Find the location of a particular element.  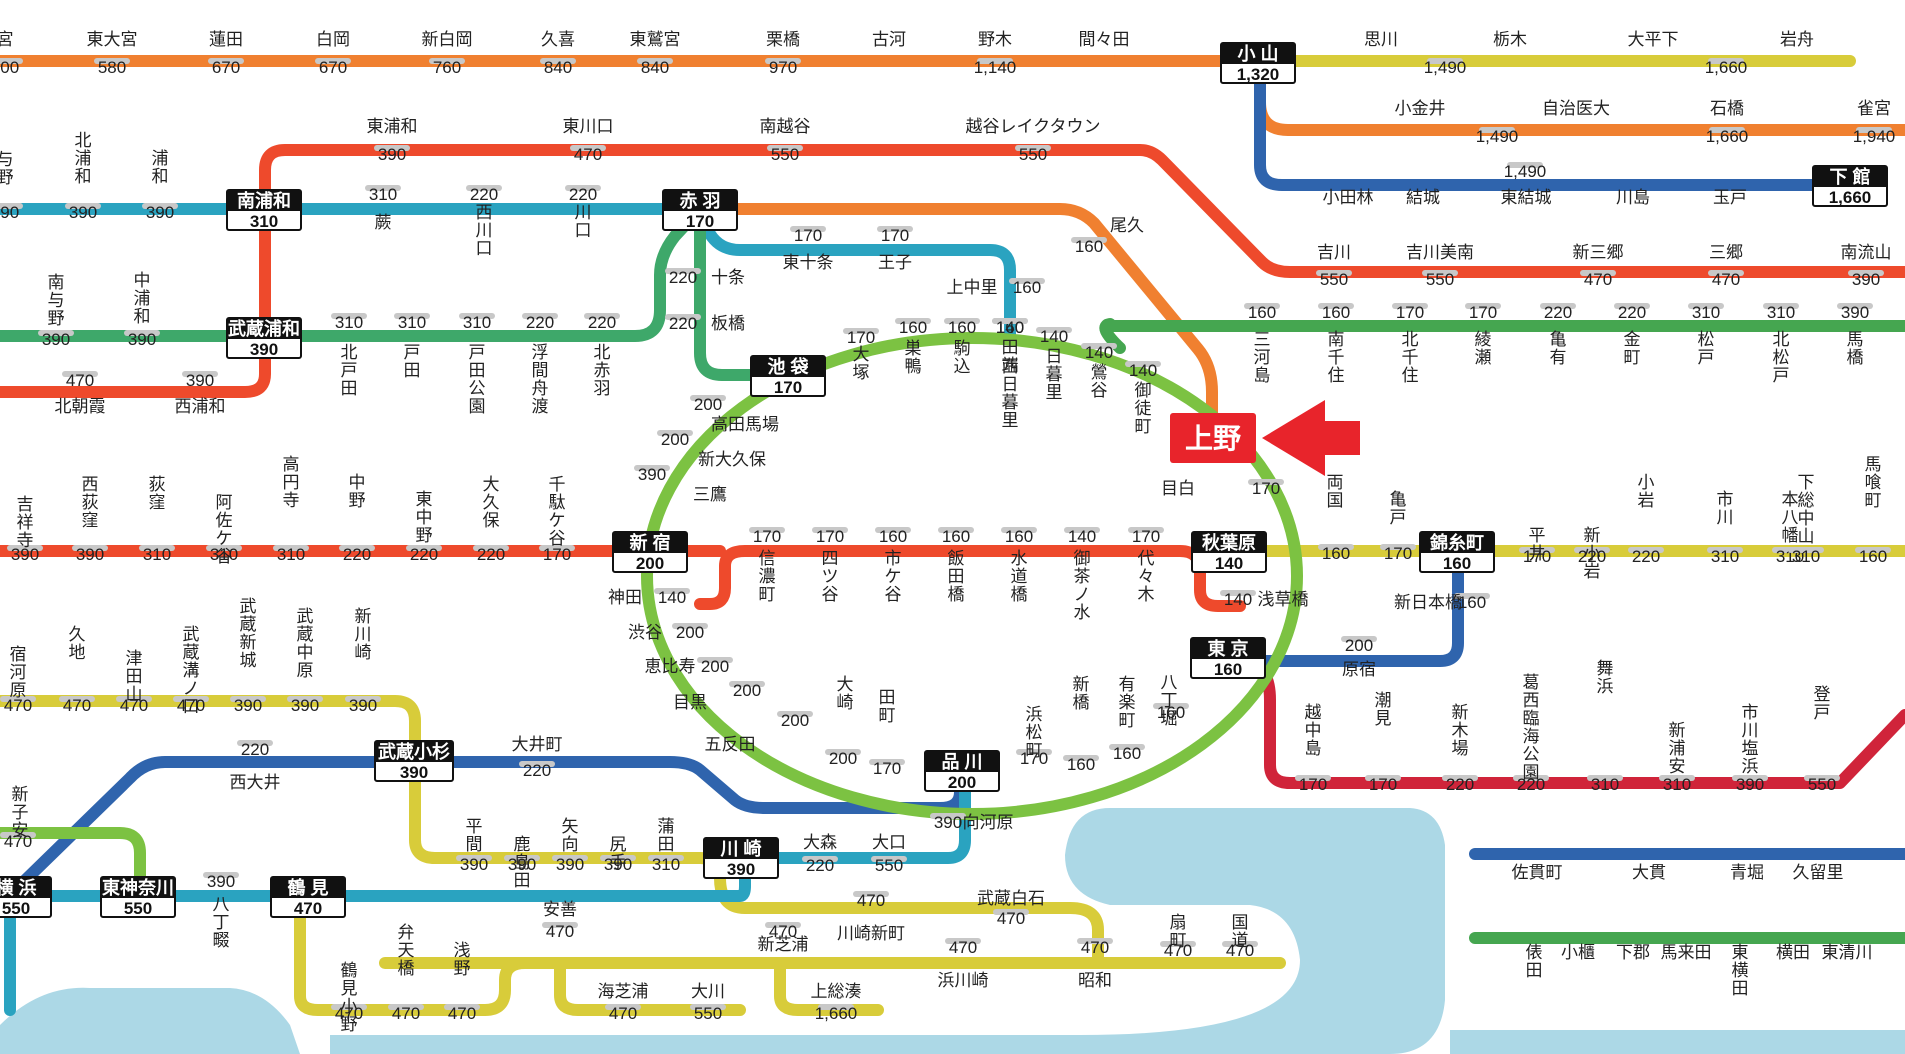

station-name: 栗橋 is located at coordinates (783, 39).